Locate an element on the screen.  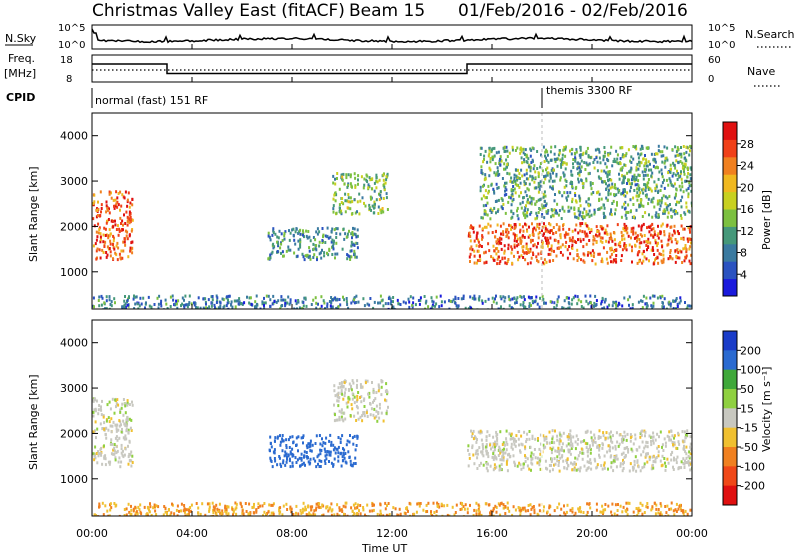
power-colorbar-tick-label: 28 is located at coordinates (747, 144).